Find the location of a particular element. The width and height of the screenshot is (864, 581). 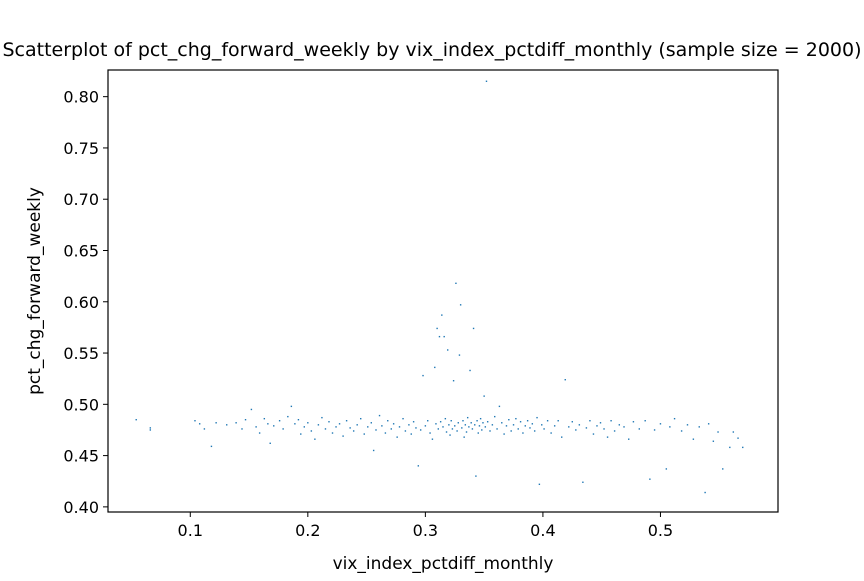

x-tick-label: 0.3 is located at coordinates (425, 530).